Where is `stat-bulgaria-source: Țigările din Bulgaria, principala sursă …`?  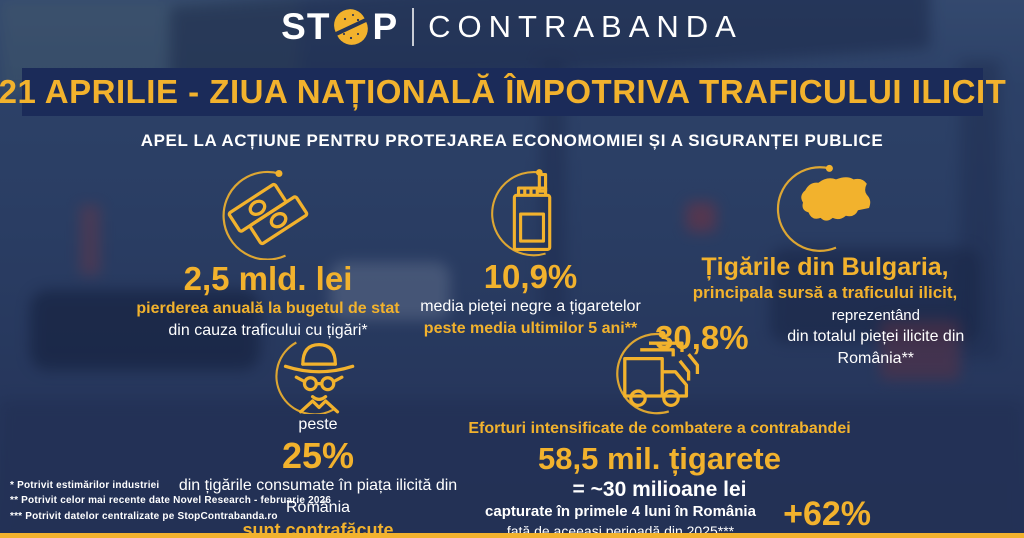 stat-bulgaria-source: Țigările din Bulgaria, principala sursă … is located at coordinates (825, 267).